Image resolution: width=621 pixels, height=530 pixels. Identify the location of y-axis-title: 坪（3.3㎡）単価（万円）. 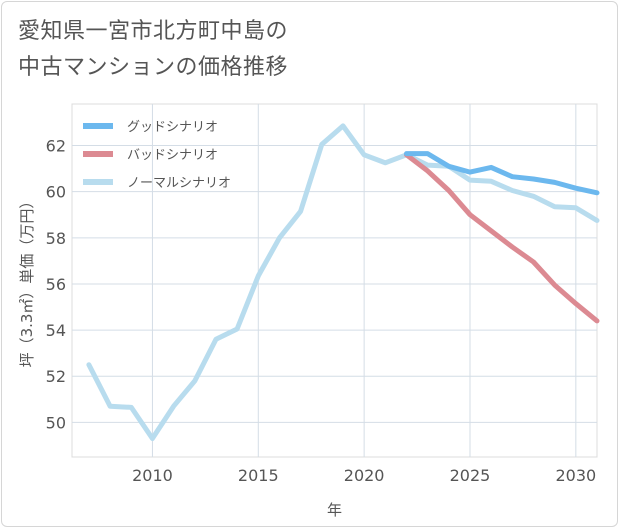
(27, 281).